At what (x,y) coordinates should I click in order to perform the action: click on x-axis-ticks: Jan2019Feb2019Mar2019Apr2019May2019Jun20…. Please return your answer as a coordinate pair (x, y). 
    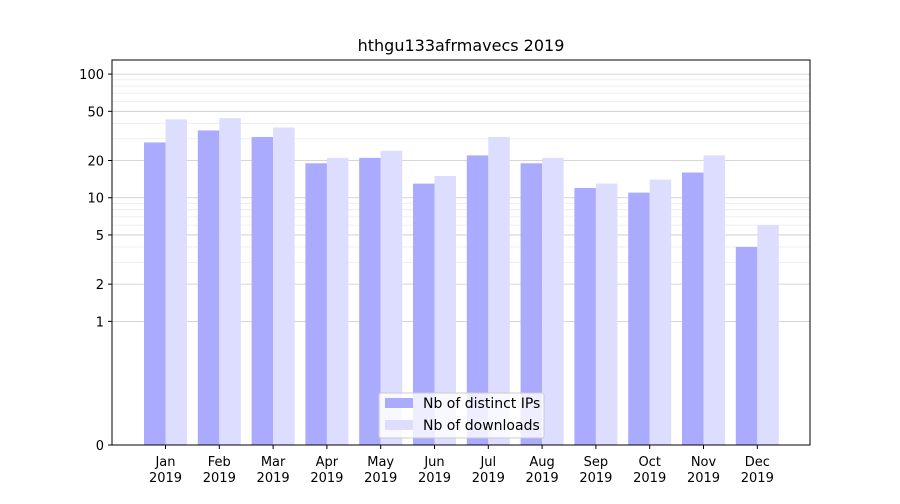
    Looking at the image, I should click on (461, 465).